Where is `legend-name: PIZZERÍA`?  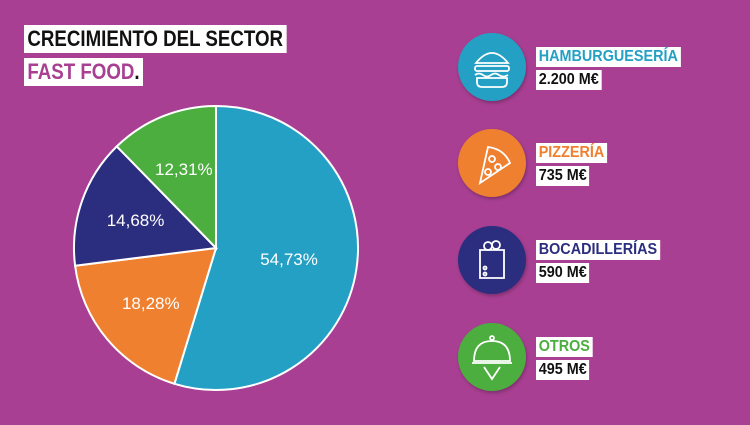 legend-name: PIZZERÍA is located at coordinates (572, 153).